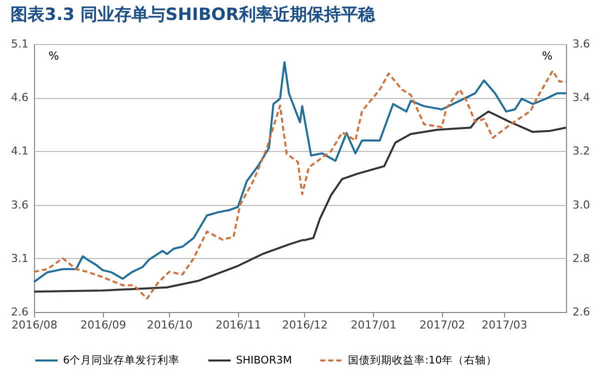 The image size is (600, 372). Describe the element at coordinates (505, 325) in the screenshot. I see `x-tick-label: 2017/03` at that location.